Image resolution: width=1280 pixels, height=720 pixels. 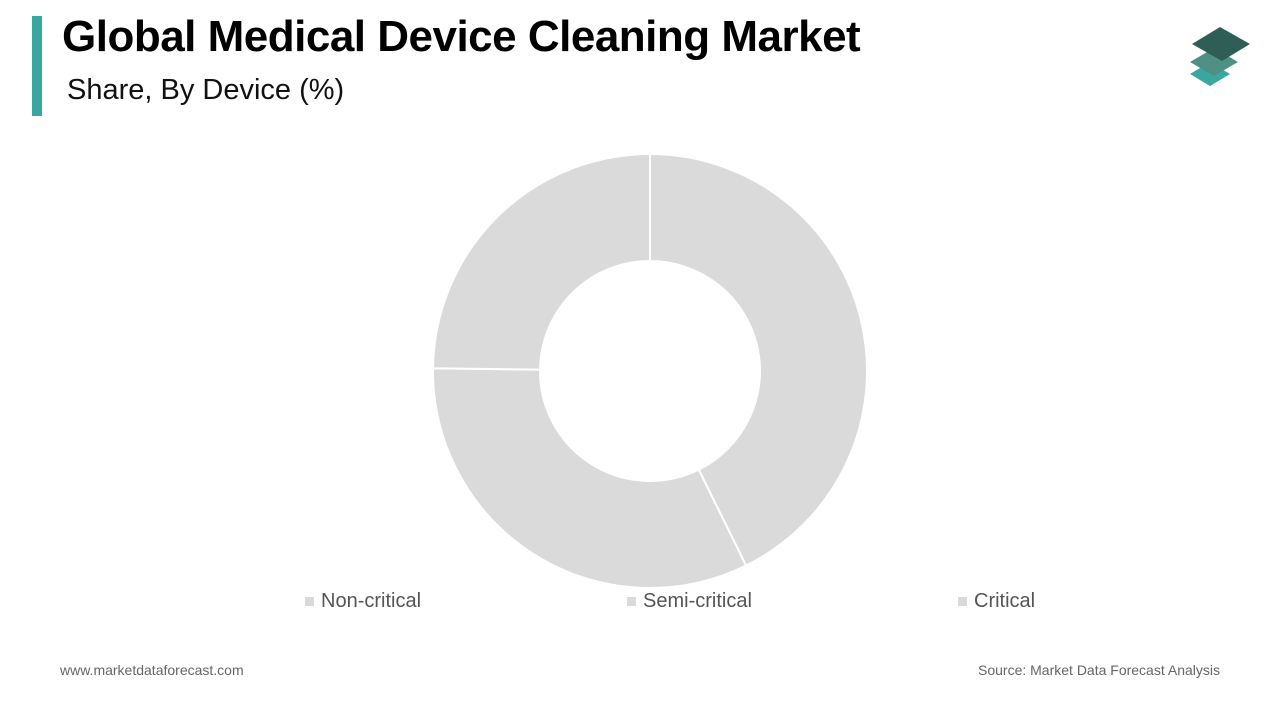 I want to click on legend-swatch-non-critical, so click(x=309, y=601).